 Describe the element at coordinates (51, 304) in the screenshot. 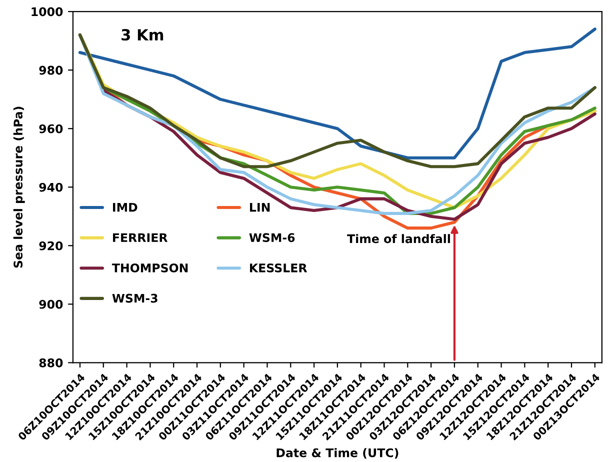

I see `y-tick-label: 900` at that location.